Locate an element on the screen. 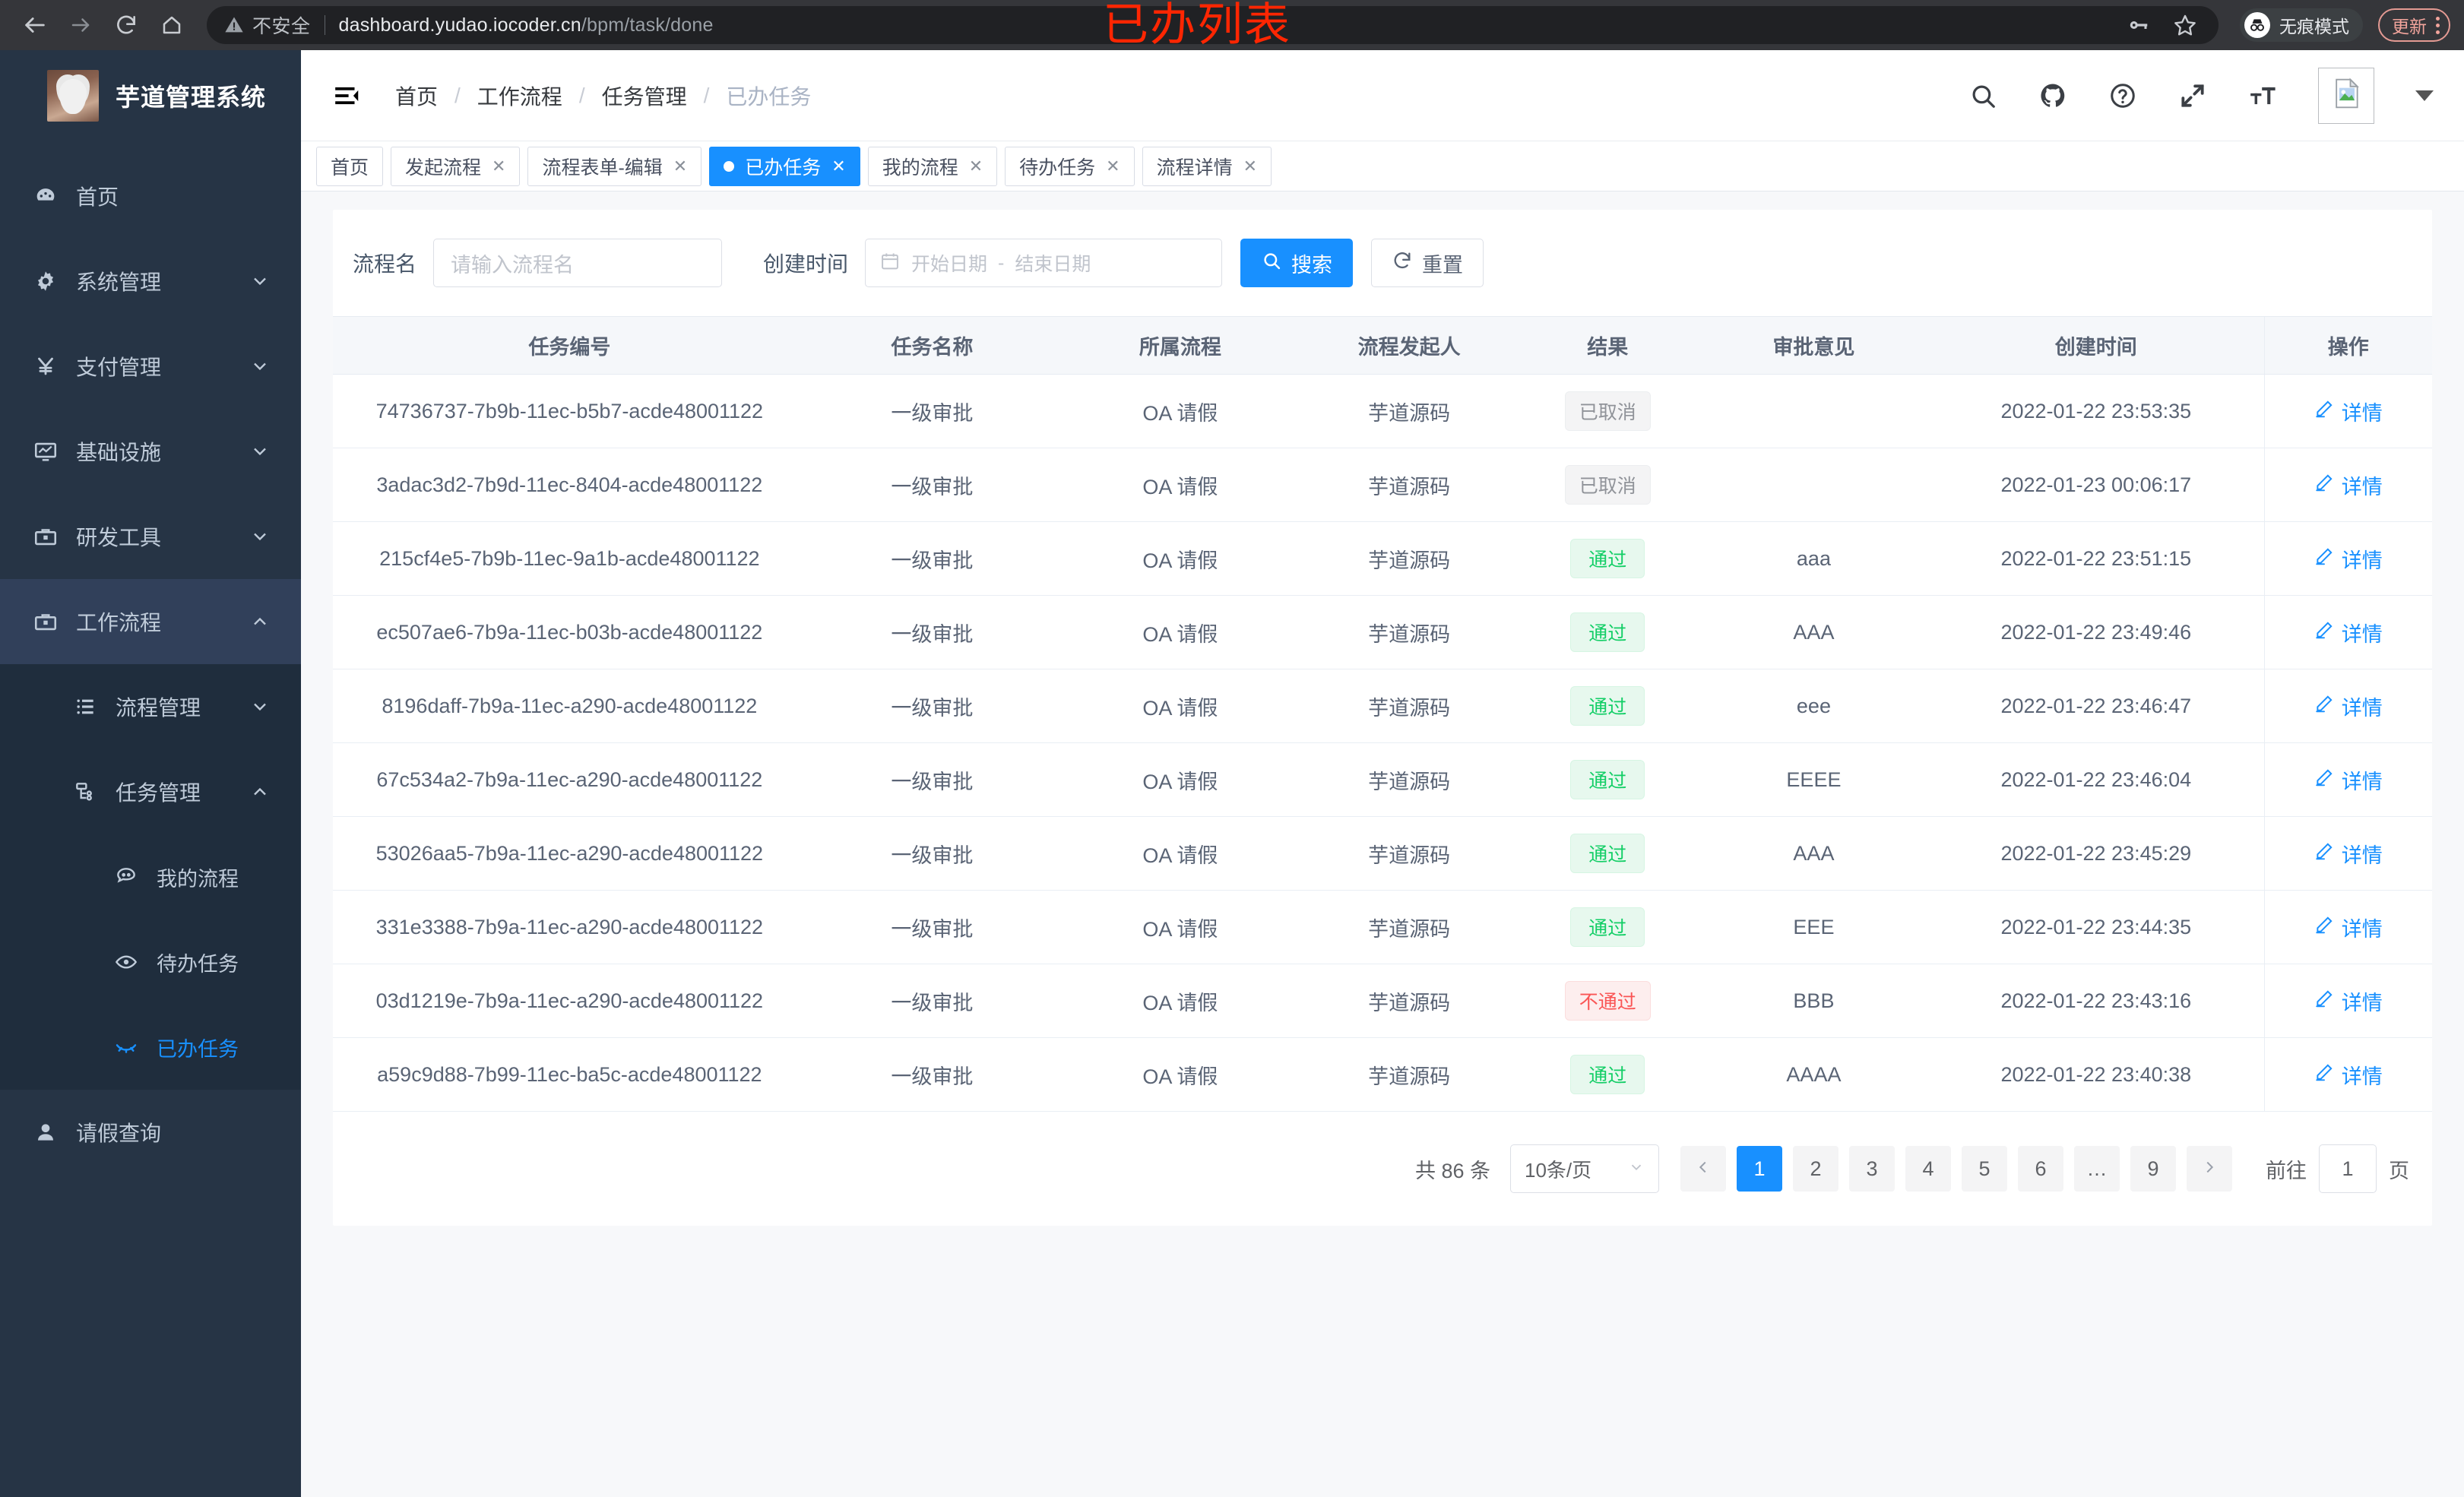 The width and height of the screenshot is (2464, 1497). tab-home: 首页 is located at coordinates (350, 166).